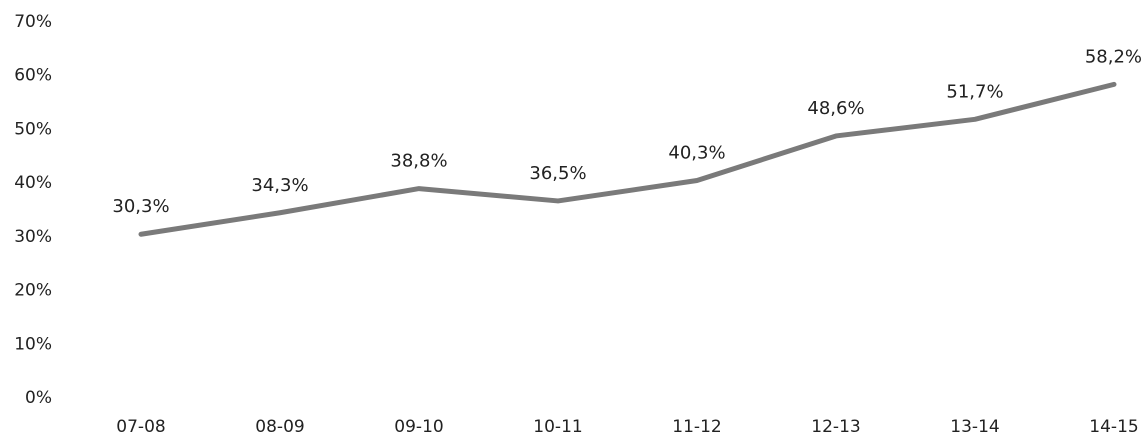 The image size is (1148, 442). What do you see at coordinates (33, 210) in the screenshot?
I see `y-axis: 0% 10% 20% 30% 40% 50% 60% 70%` at bounding box center [33, 210].